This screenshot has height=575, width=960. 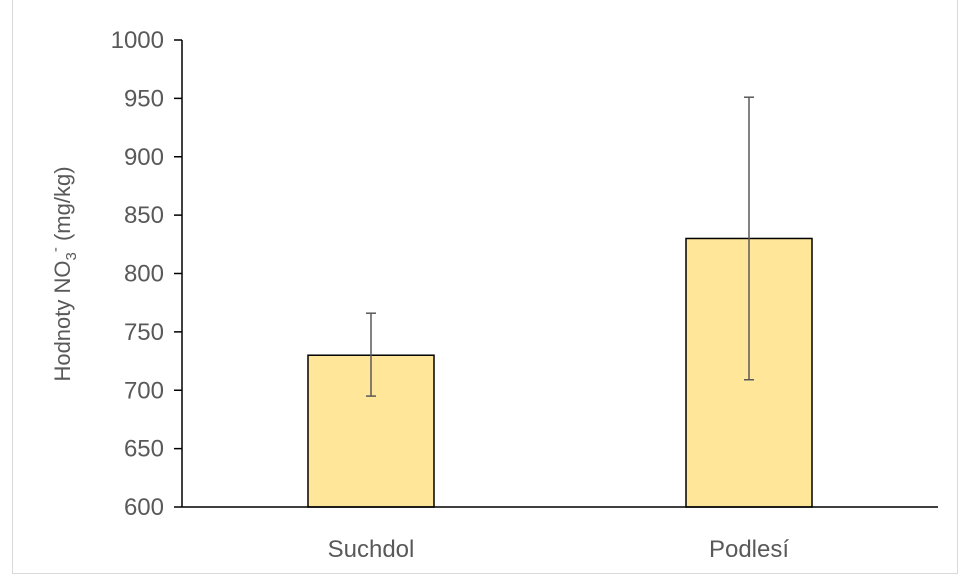 I want to click on y-tick-label: 900, so click(x=144, y=157).